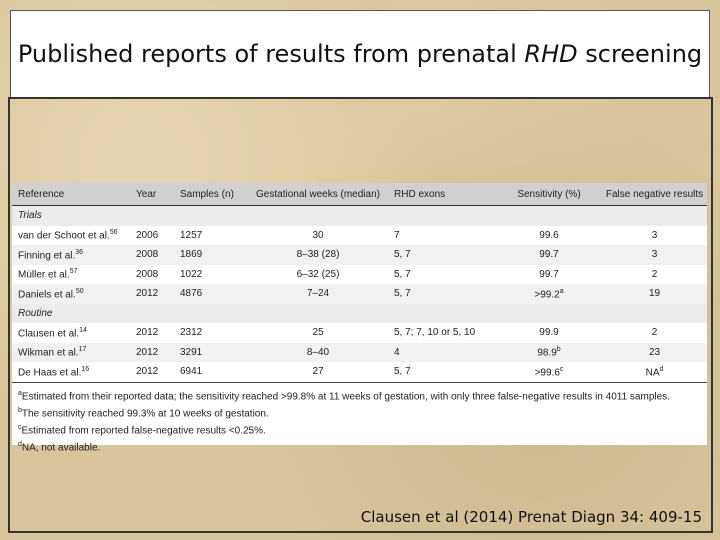  What do you see at coordinates (359, 372) in the screenshot?
I see `table-row: De Haas et al.16 2012 6941 27 5, 7 >99.6c NAd` at bounding box center [359, 372].